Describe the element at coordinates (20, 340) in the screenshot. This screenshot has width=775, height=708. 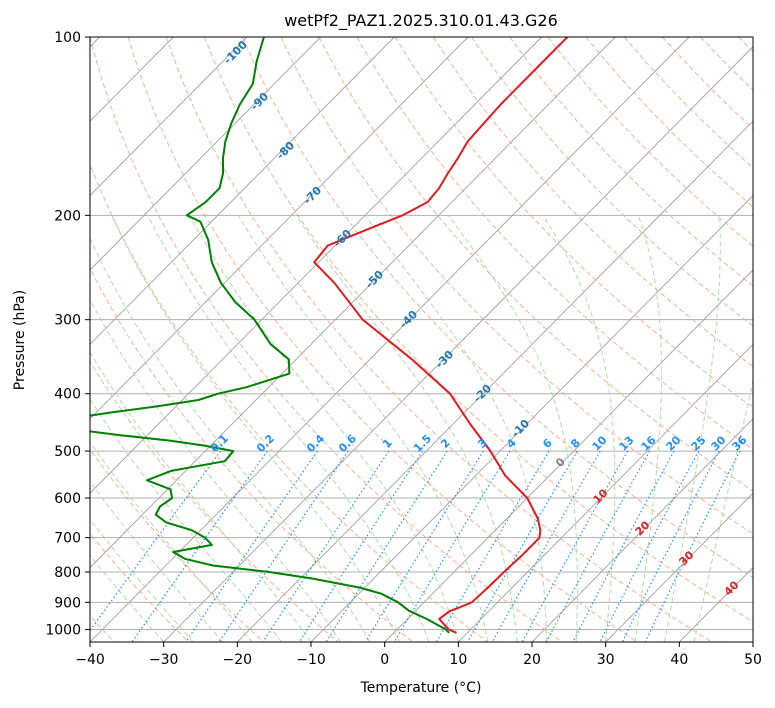
I see `y-axis-label: Pressure (hPa)` at that location.